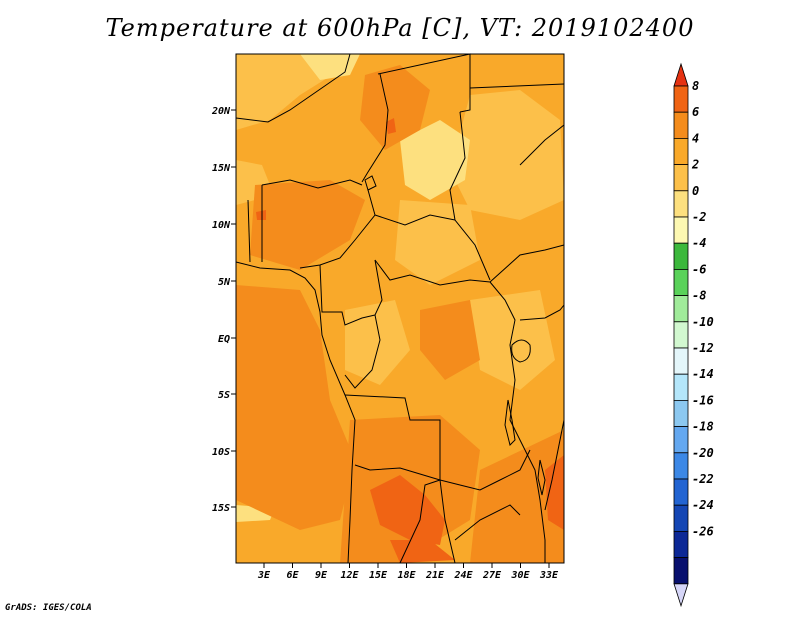 The width and height of the screenshot is (800, 618). Describe the element at coordinates (337, 229) in the screenshot. I see `border-nigeria-cameroon` at that location.